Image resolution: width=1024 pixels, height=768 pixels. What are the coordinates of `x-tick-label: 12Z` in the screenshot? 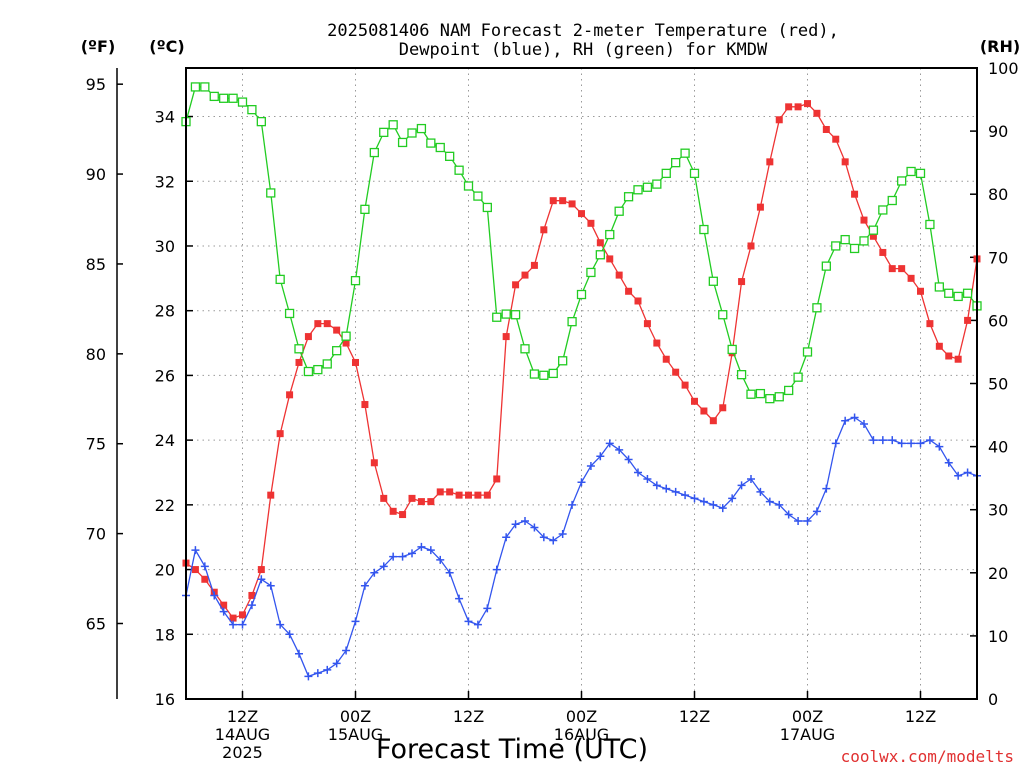 It's located at (920, 716).